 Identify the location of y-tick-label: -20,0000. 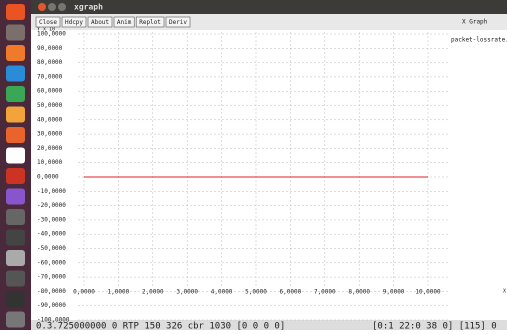
(51, 205).